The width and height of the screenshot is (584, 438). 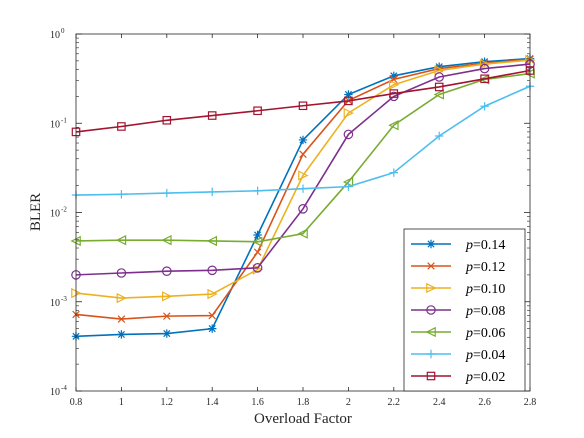 What do you see at coordinates (485, 311) in the screenshot?
I see `legend-label: p=0.08` at bounding box center [485, 311].